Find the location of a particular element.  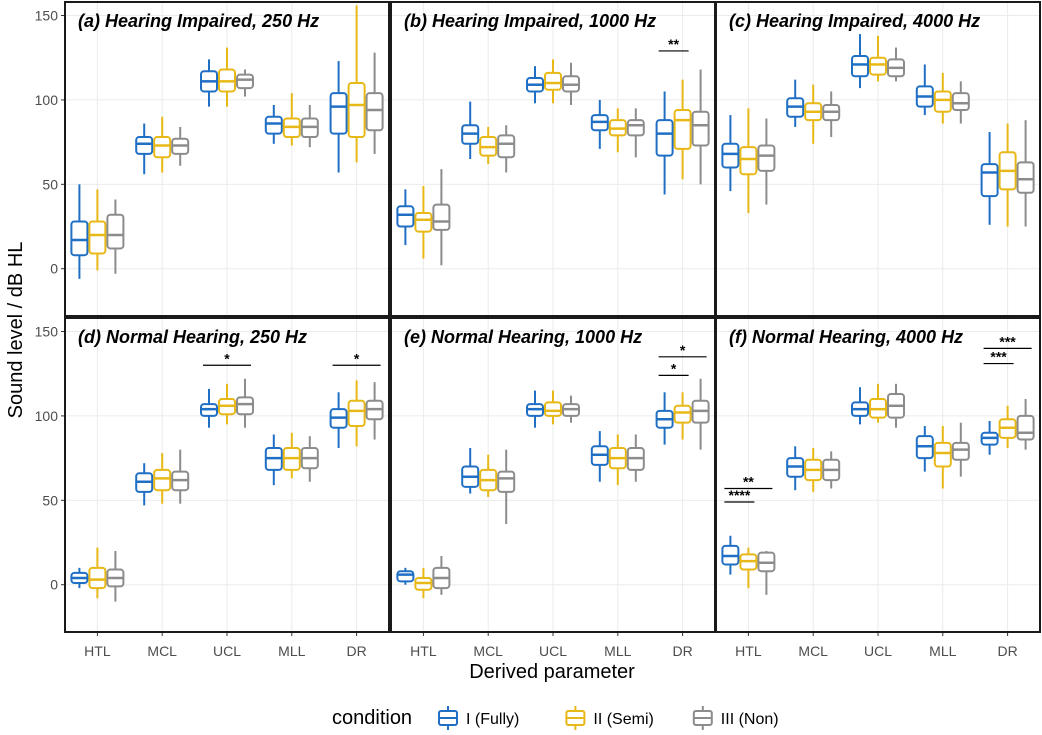

legend-entry-3: III (Non) is located at coordinates (735, 718).